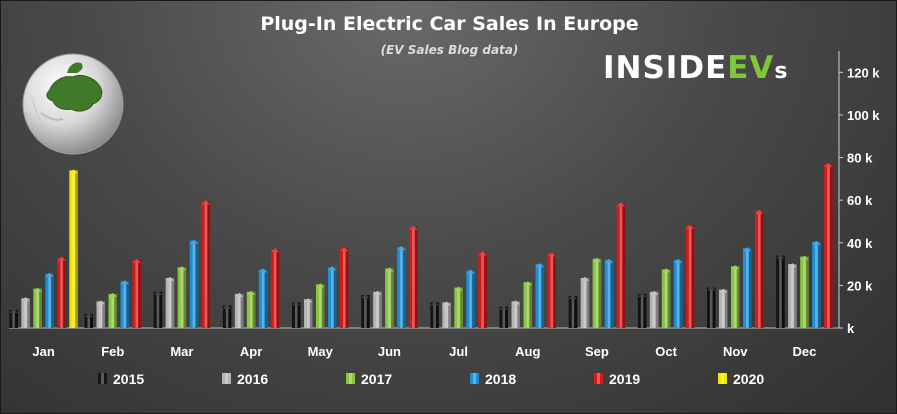 This screenshot has width=897, height=414. Describe the element at coordinates (43, 351) in the screenshot. I see `x-tick-label: Jan` at that location.